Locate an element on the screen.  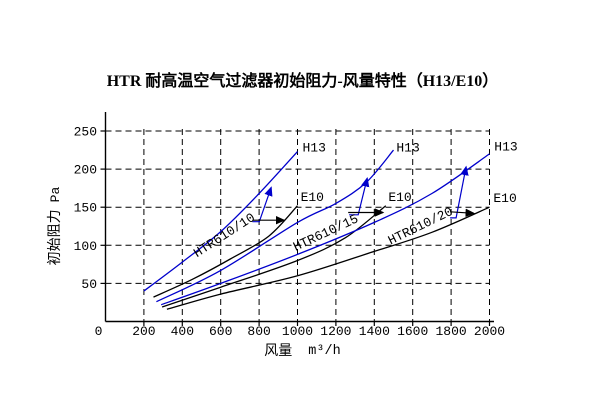
model-label-2: HTR610/20 is located at coordinates (421, 226).